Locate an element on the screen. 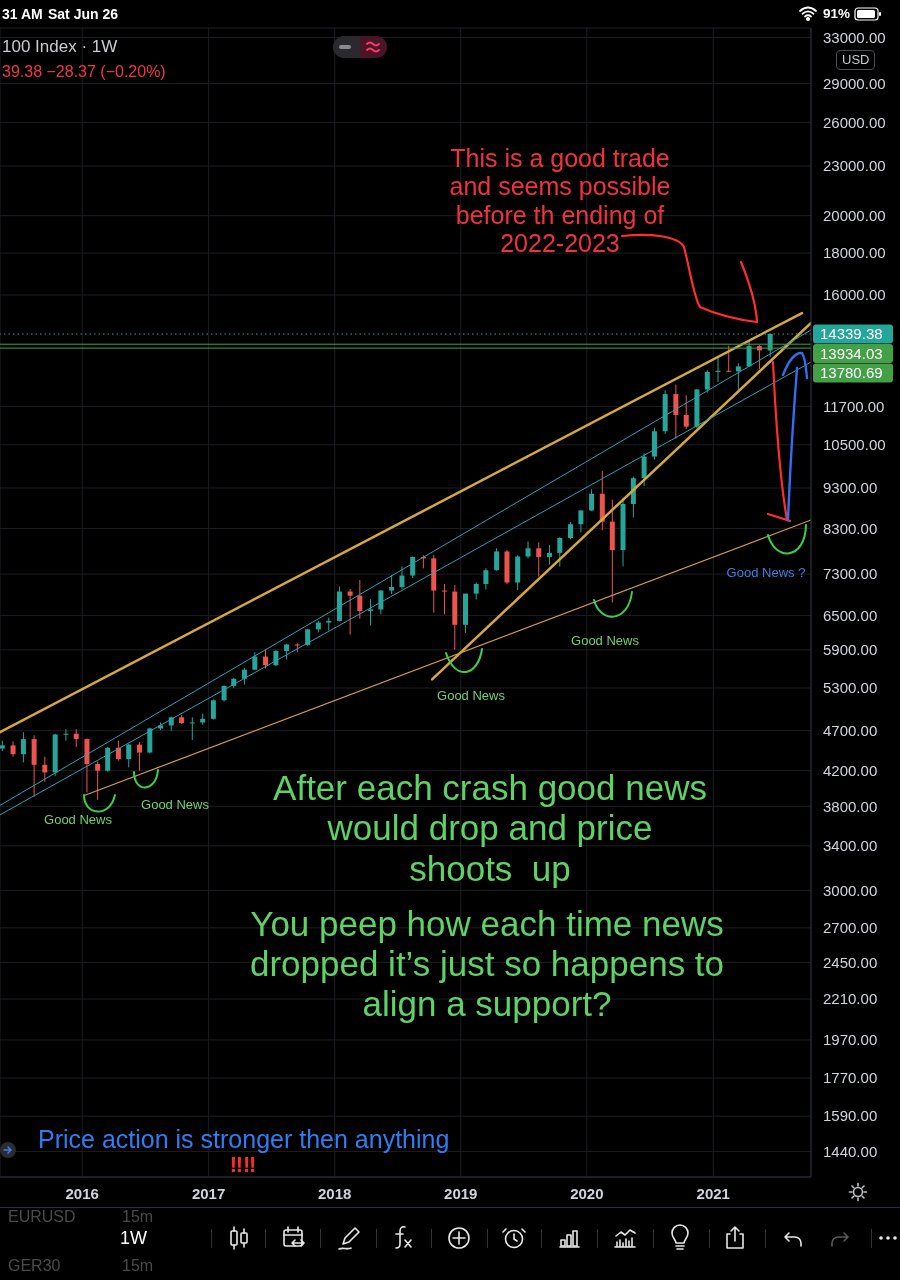  y-tick-label: 8300.00 is located at coordinates (850, 528).